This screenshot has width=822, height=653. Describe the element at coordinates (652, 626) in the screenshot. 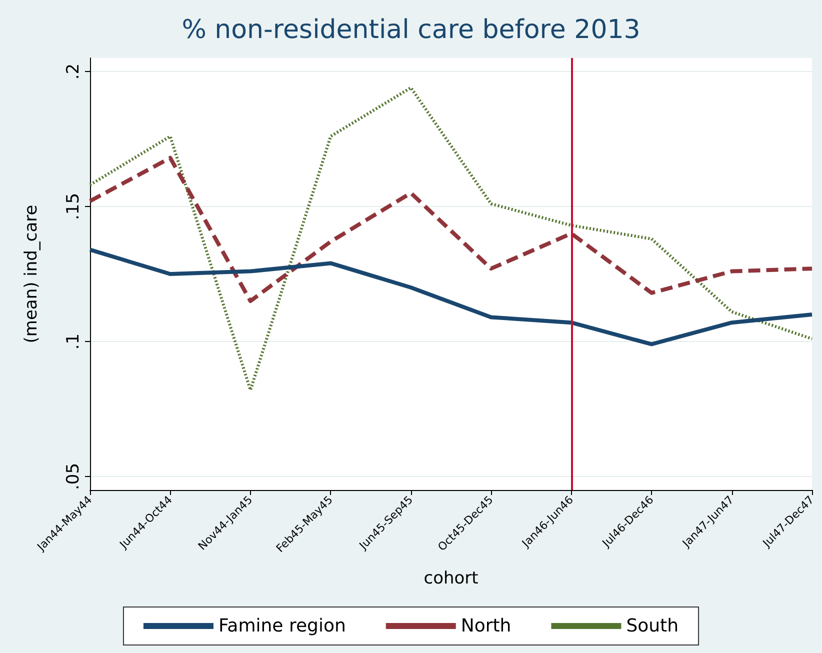

I see `legend-label: South` at that location.